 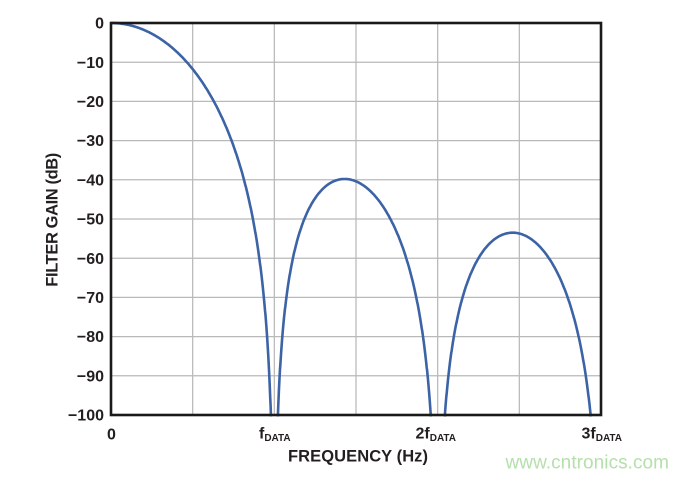 I want to click on svg-text: −100, so click(x=86, y=416).